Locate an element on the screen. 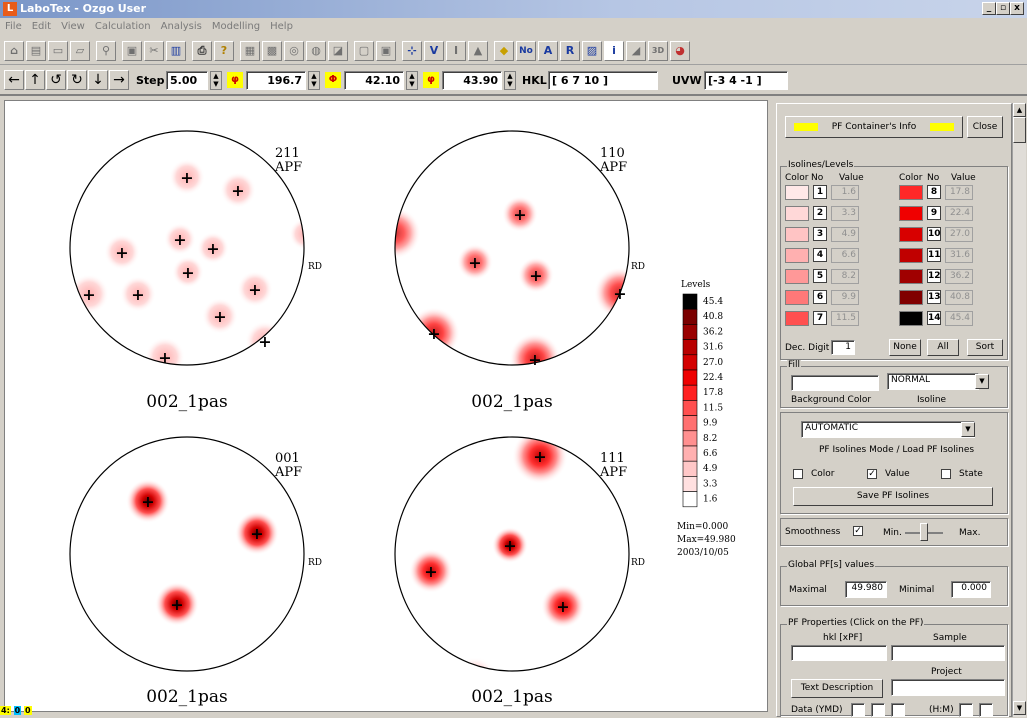  a-icon: A is located at coordinates (548, 51).